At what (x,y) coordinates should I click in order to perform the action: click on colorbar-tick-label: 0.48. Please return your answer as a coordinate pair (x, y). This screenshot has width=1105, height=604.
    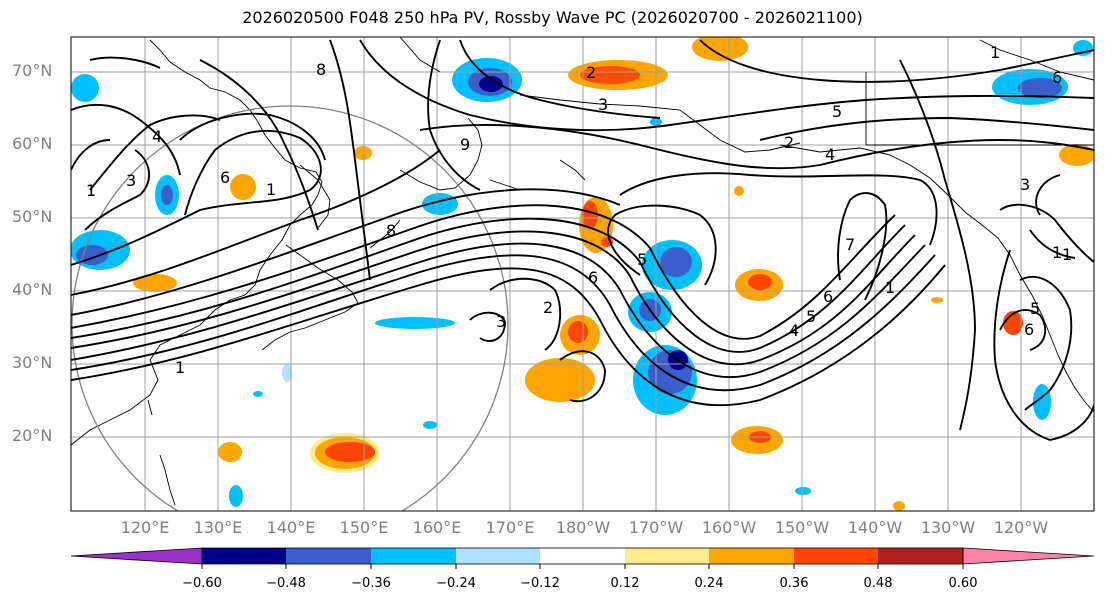
    Looking at the image, I should click on (878, 583).